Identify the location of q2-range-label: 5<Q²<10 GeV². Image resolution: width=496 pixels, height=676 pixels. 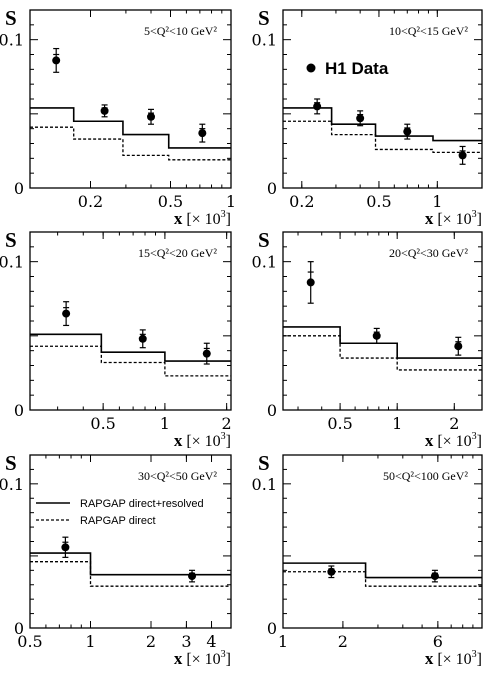
(180, 31).